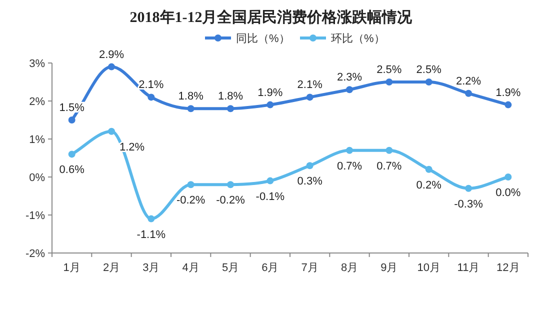  Describe the element at coordinates (151, 234) in the screenshot. I see `data-label: -1.1%` at that location.